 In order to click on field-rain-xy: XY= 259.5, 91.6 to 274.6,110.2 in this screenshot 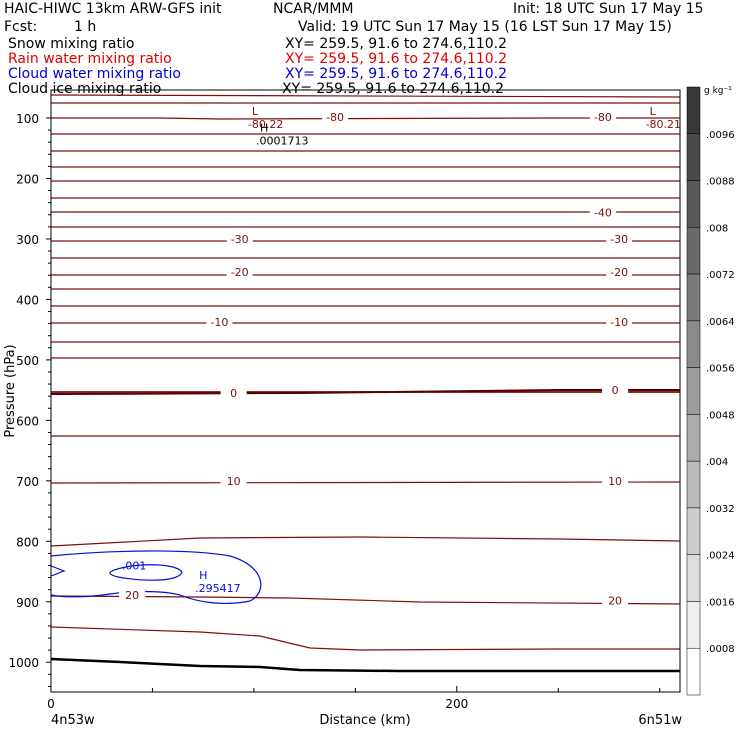, I will do `click(396, 59)`.